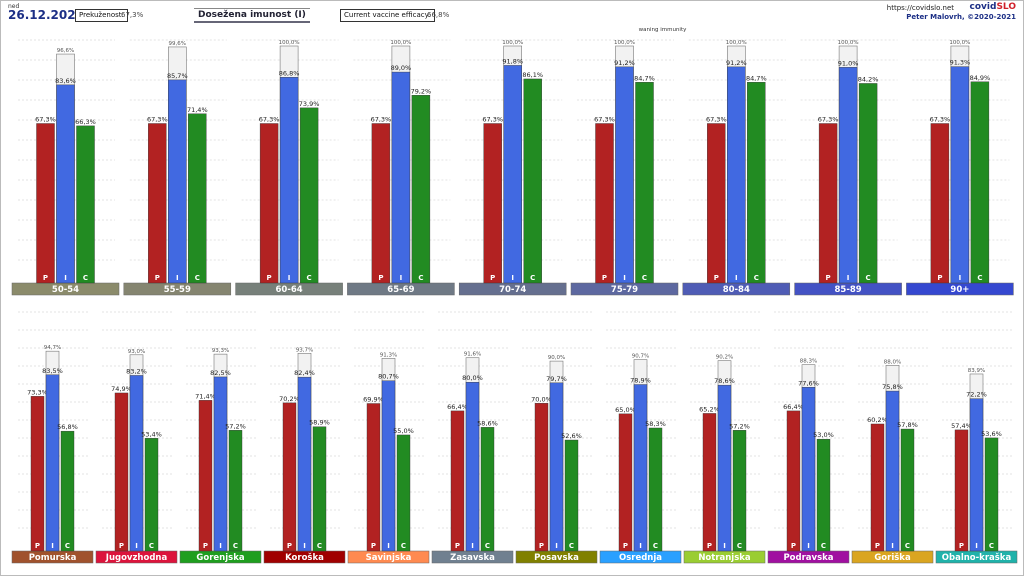 This screenshot has width=1024, height=576. I want to click on value-label-p: 70,2%, so click(289, 399).